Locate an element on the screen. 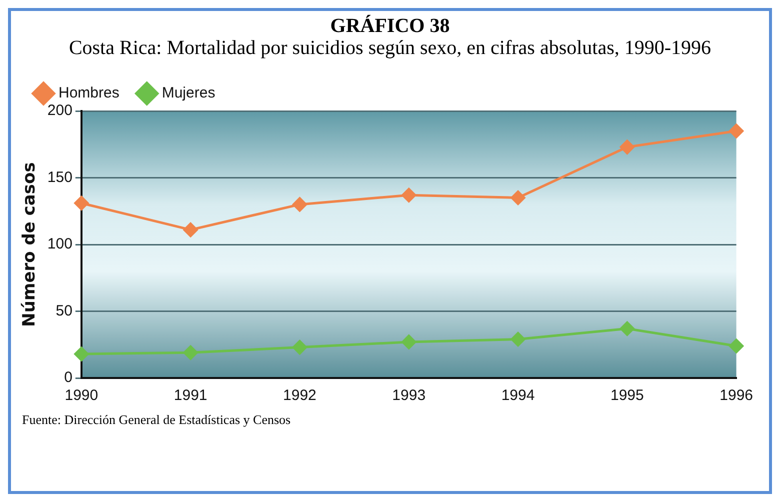 The width and height of the screenshot is (780, 504). y-tick-label: 50 is located at coordinates (64, 311).